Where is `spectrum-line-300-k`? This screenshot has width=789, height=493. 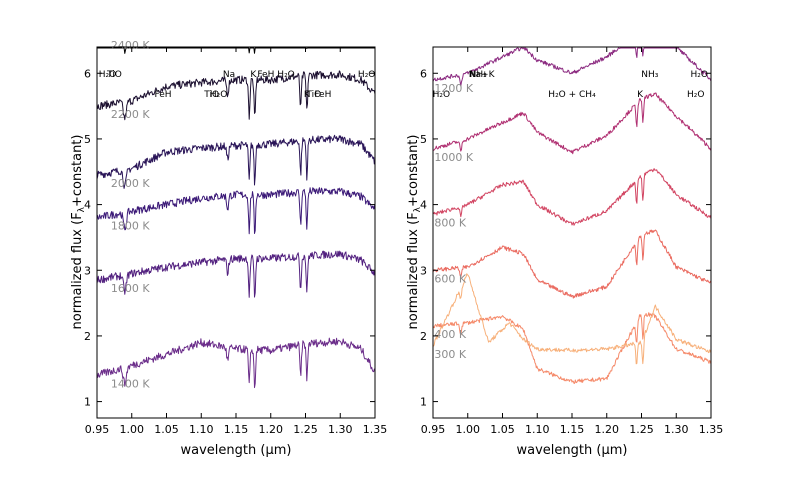
spectrum-line-300-k is located at coordinates (572, 319).